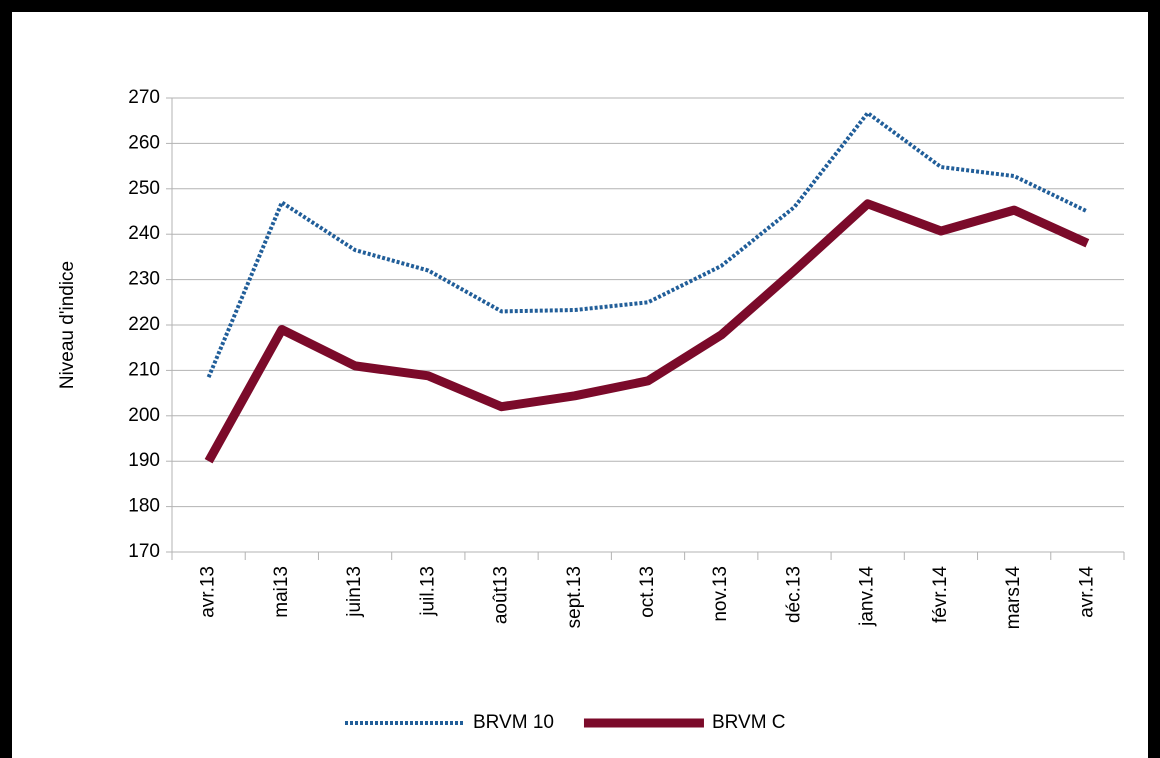 Image resolution: width=1160 pixels, height=758 pixels. Describe the element at coordinates (720, 594) in the screenshot. I see `x-tick-label: nov.13` at that location.